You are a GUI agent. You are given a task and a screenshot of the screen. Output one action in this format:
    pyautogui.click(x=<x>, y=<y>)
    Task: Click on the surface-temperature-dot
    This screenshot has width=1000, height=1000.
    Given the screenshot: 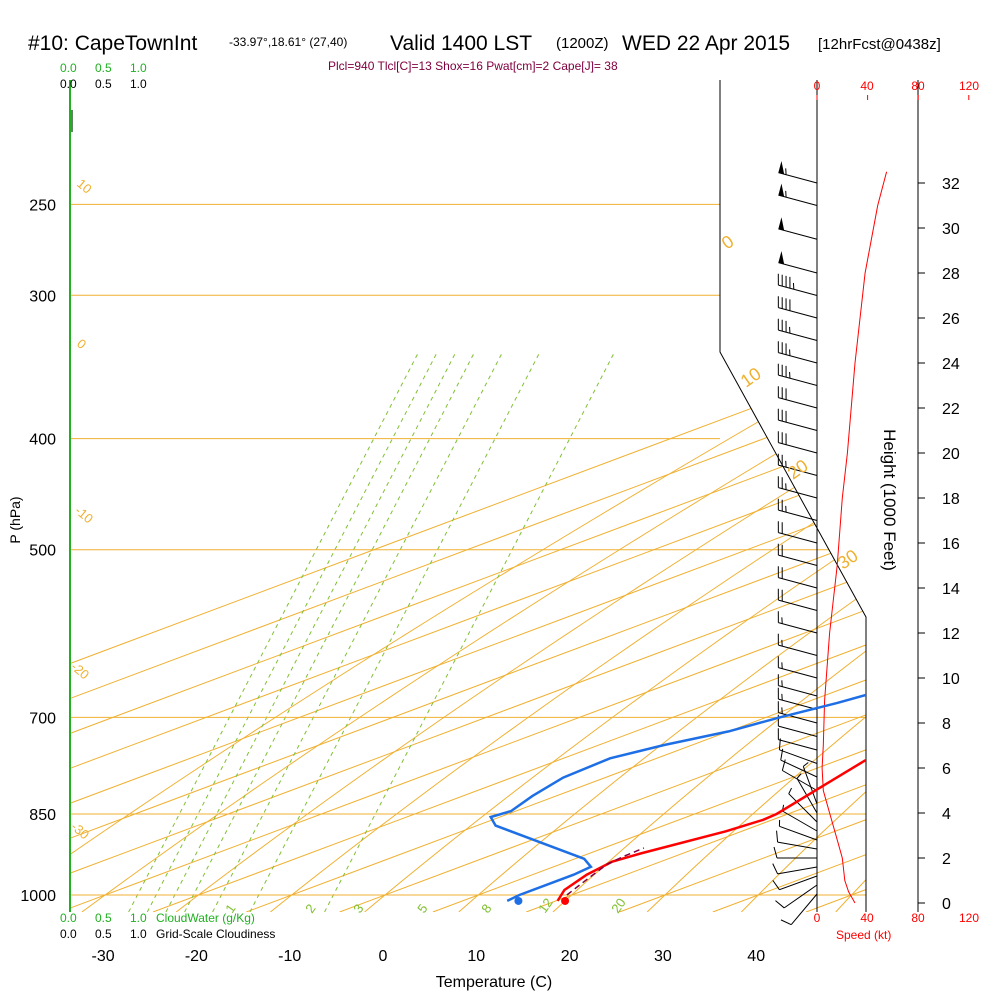 What is the action you would take?
    pyautogui.click(x=565, y=900)
    